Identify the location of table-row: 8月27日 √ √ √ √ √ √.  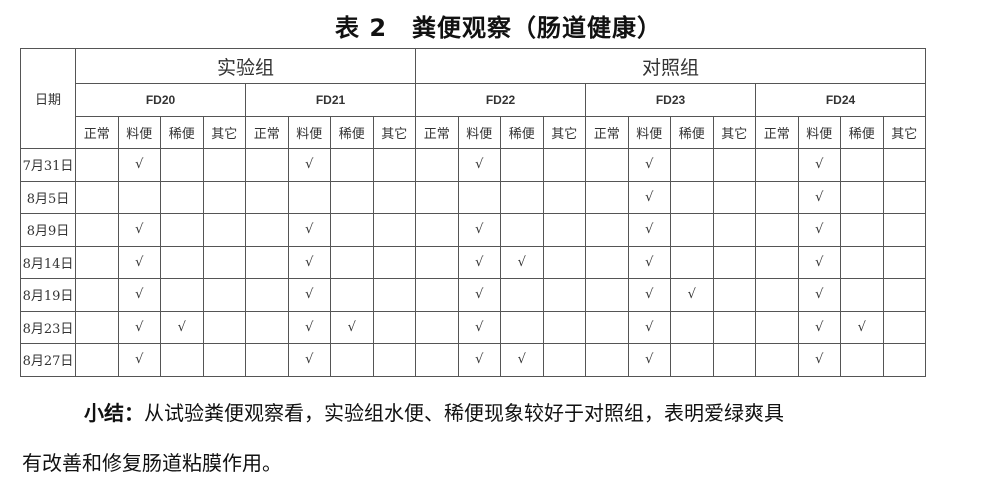
(473, 360).